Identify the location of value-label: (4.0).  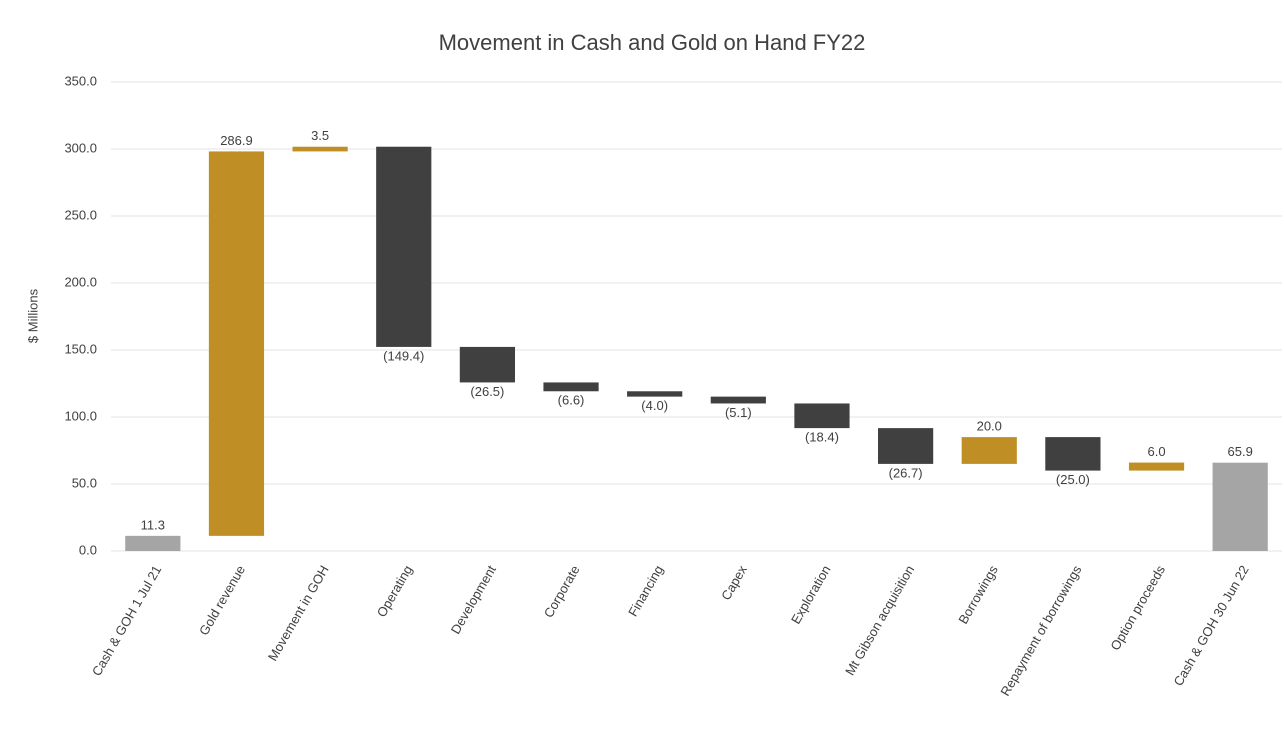
(654, 405).